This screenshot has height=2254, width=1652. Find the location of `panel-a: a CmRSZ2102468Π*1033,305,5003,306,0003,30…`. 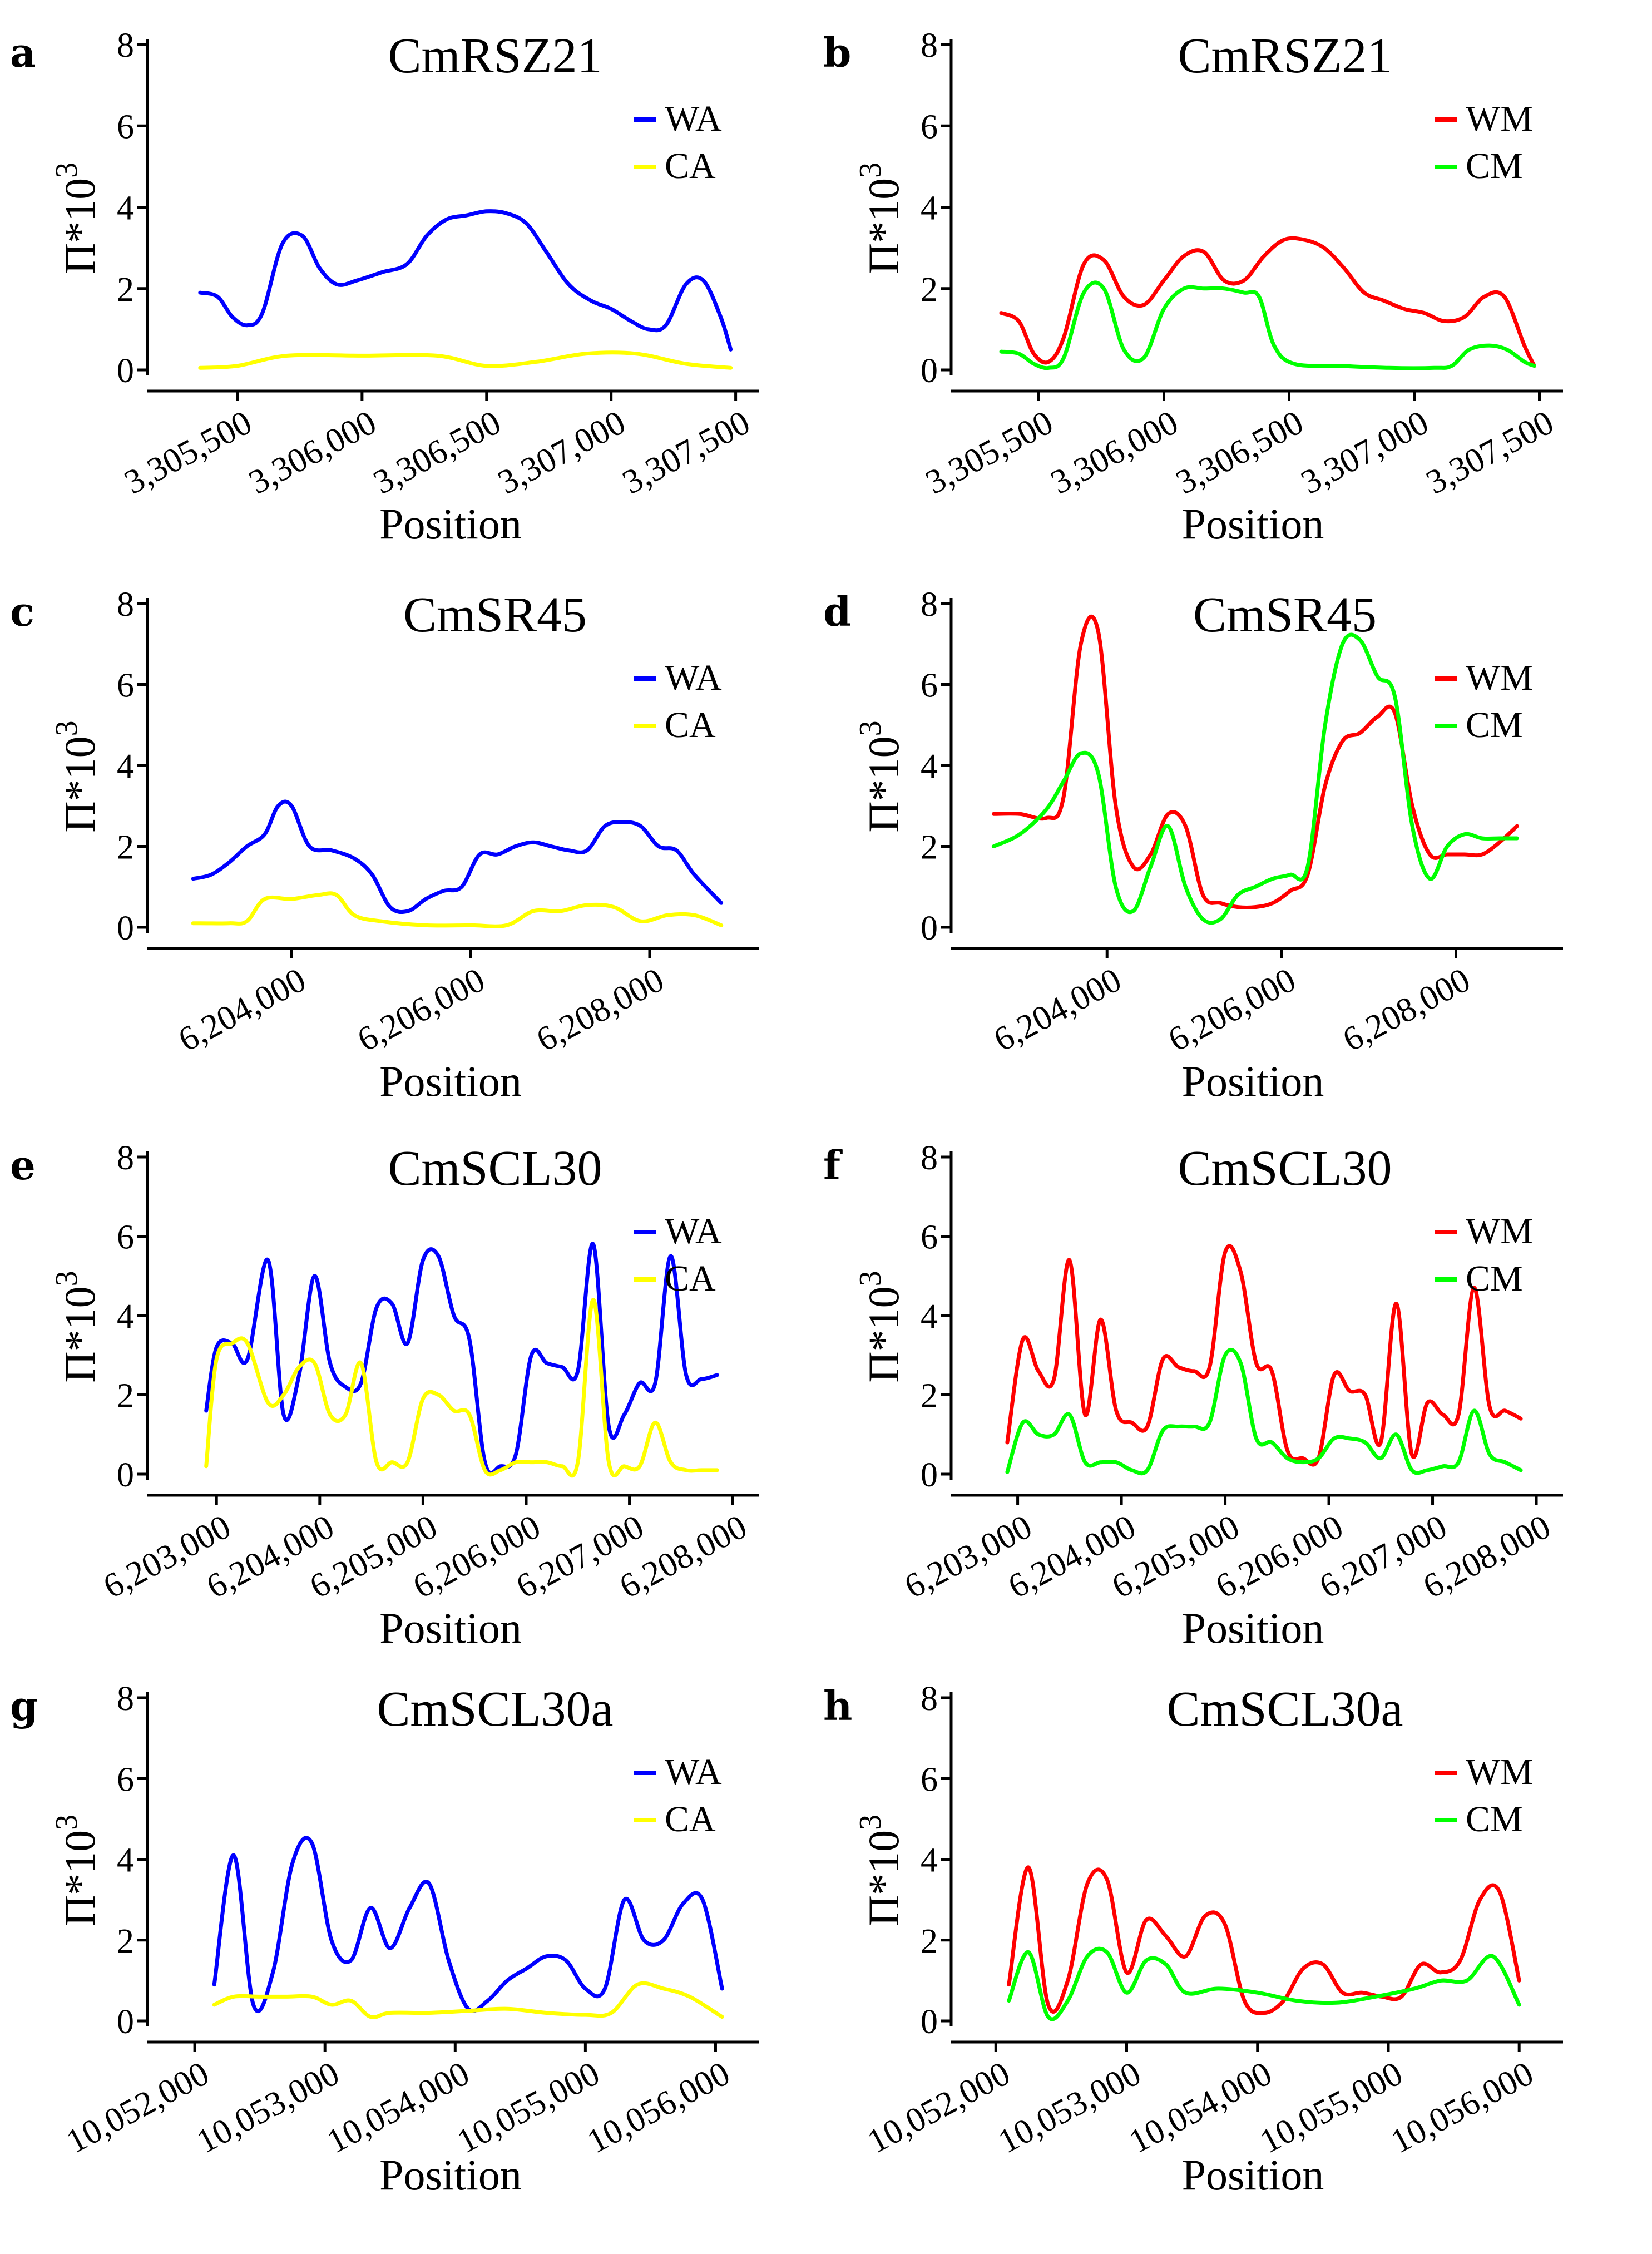

panel-a: a CmRSZ2102468Π*1033,305,5003,306,0003,30… is located at coordinates (384, 288).